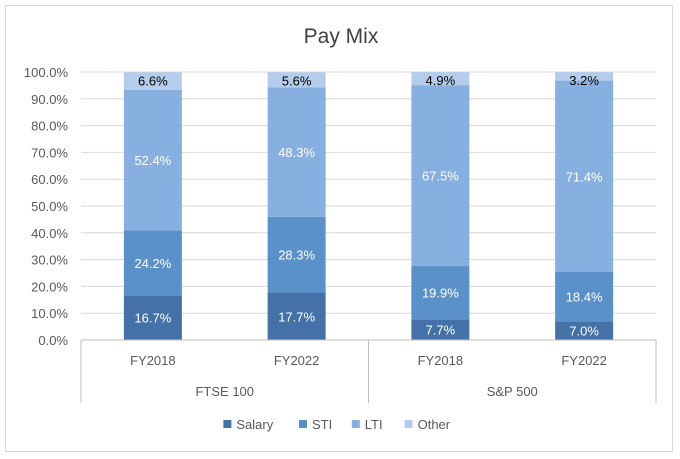  Describe the element at coordinates (341, 36) in the screenshot. I see `chart-title: Pay Mix` at that location.